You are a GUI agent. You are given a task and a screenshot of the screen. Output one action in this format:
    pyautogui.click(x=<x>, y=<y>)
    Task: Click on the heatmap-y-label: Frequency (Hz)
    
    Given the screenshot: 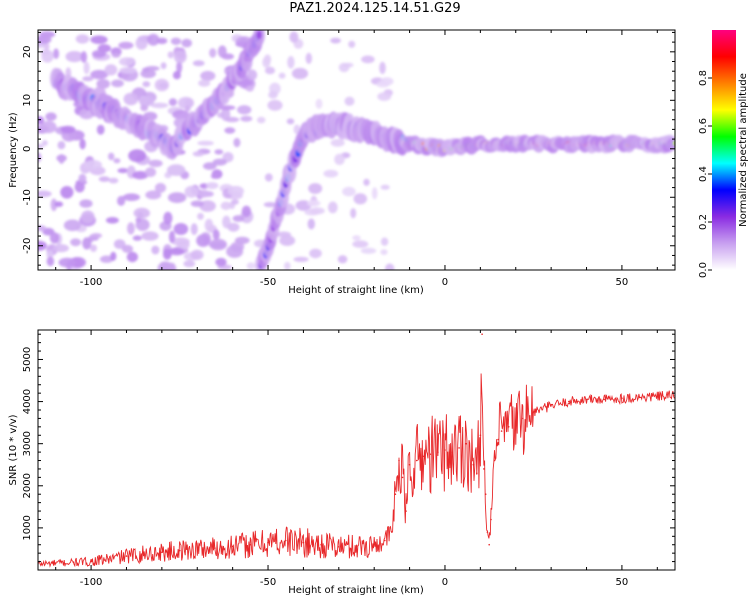 What is the action you would take?
    pyautogui.click(x=13, y=150)
    